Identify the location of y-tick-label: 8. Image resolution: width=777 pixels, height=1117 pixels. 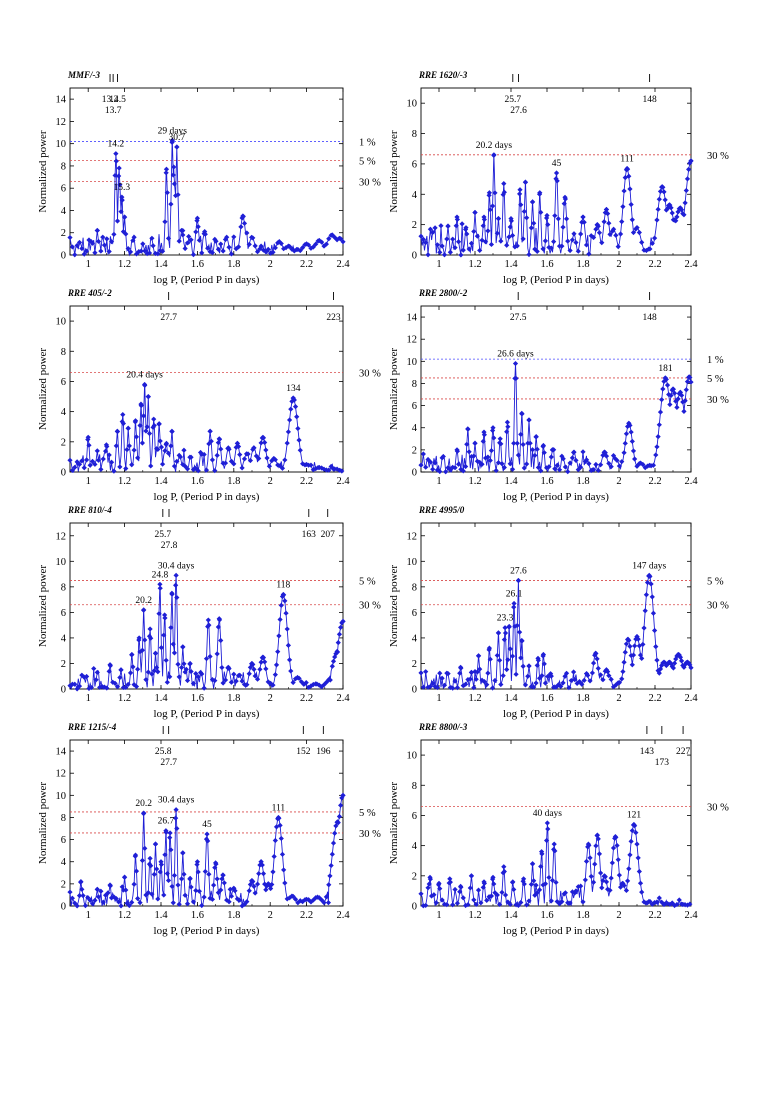
(414, 786).